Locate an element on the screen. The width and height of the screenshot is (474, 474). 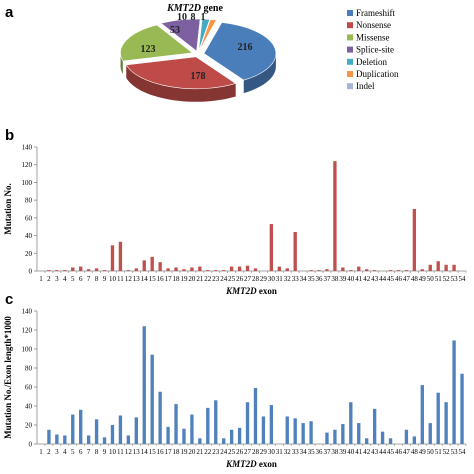
x-tick-label: 29 is located at coordinates (264, 279).